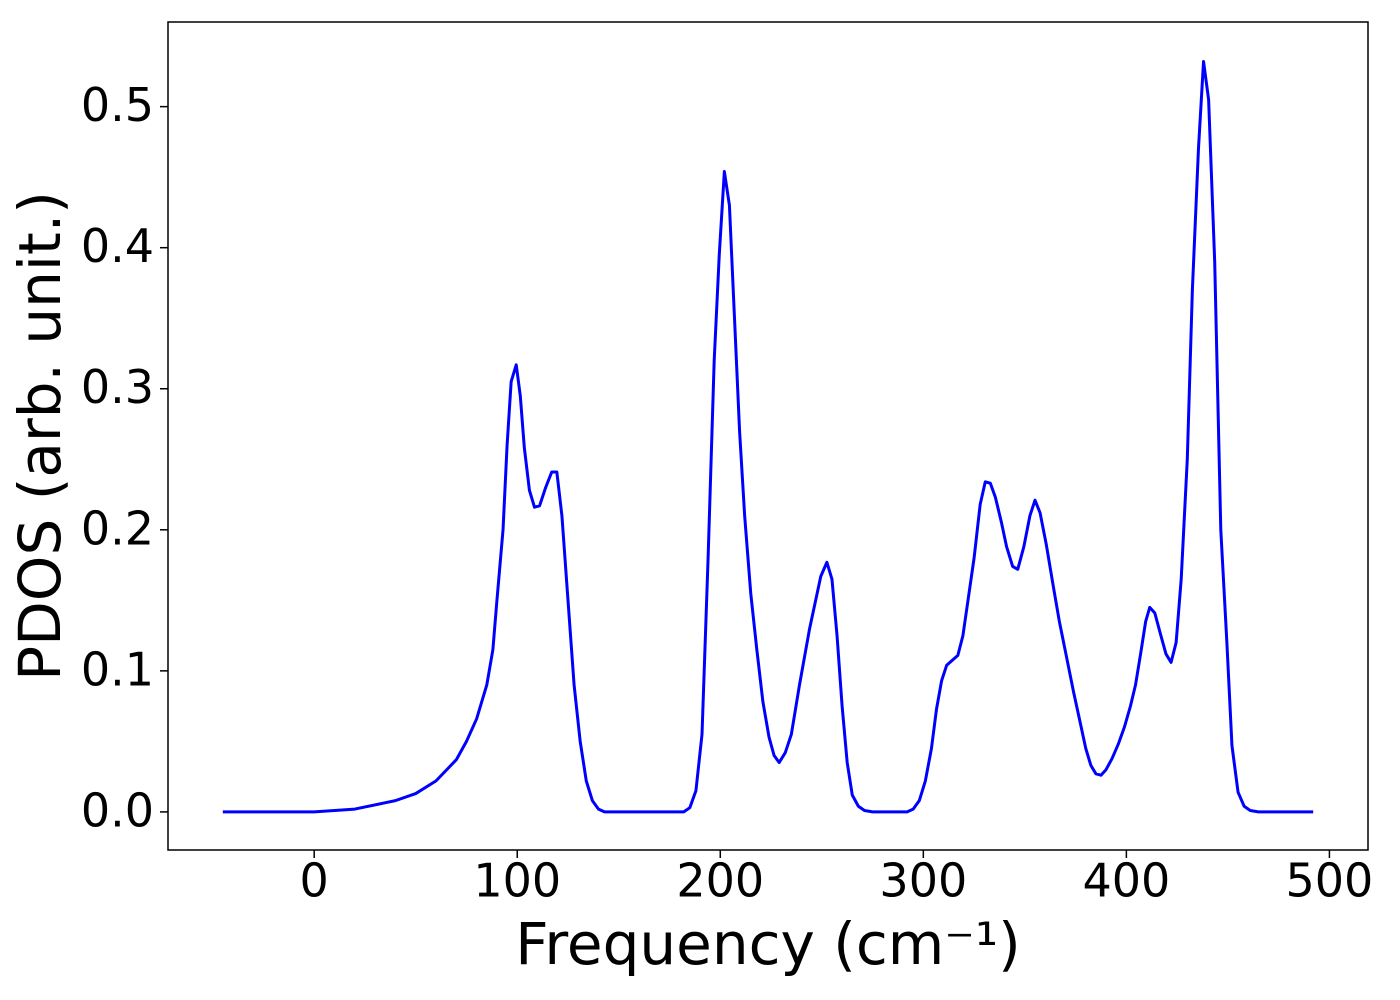 The image size is (1400, 1000). What do you see at coordinates (923, 881) in the screenshot?
I see `x-tick-label: 300` at bounding box center [923, 881].